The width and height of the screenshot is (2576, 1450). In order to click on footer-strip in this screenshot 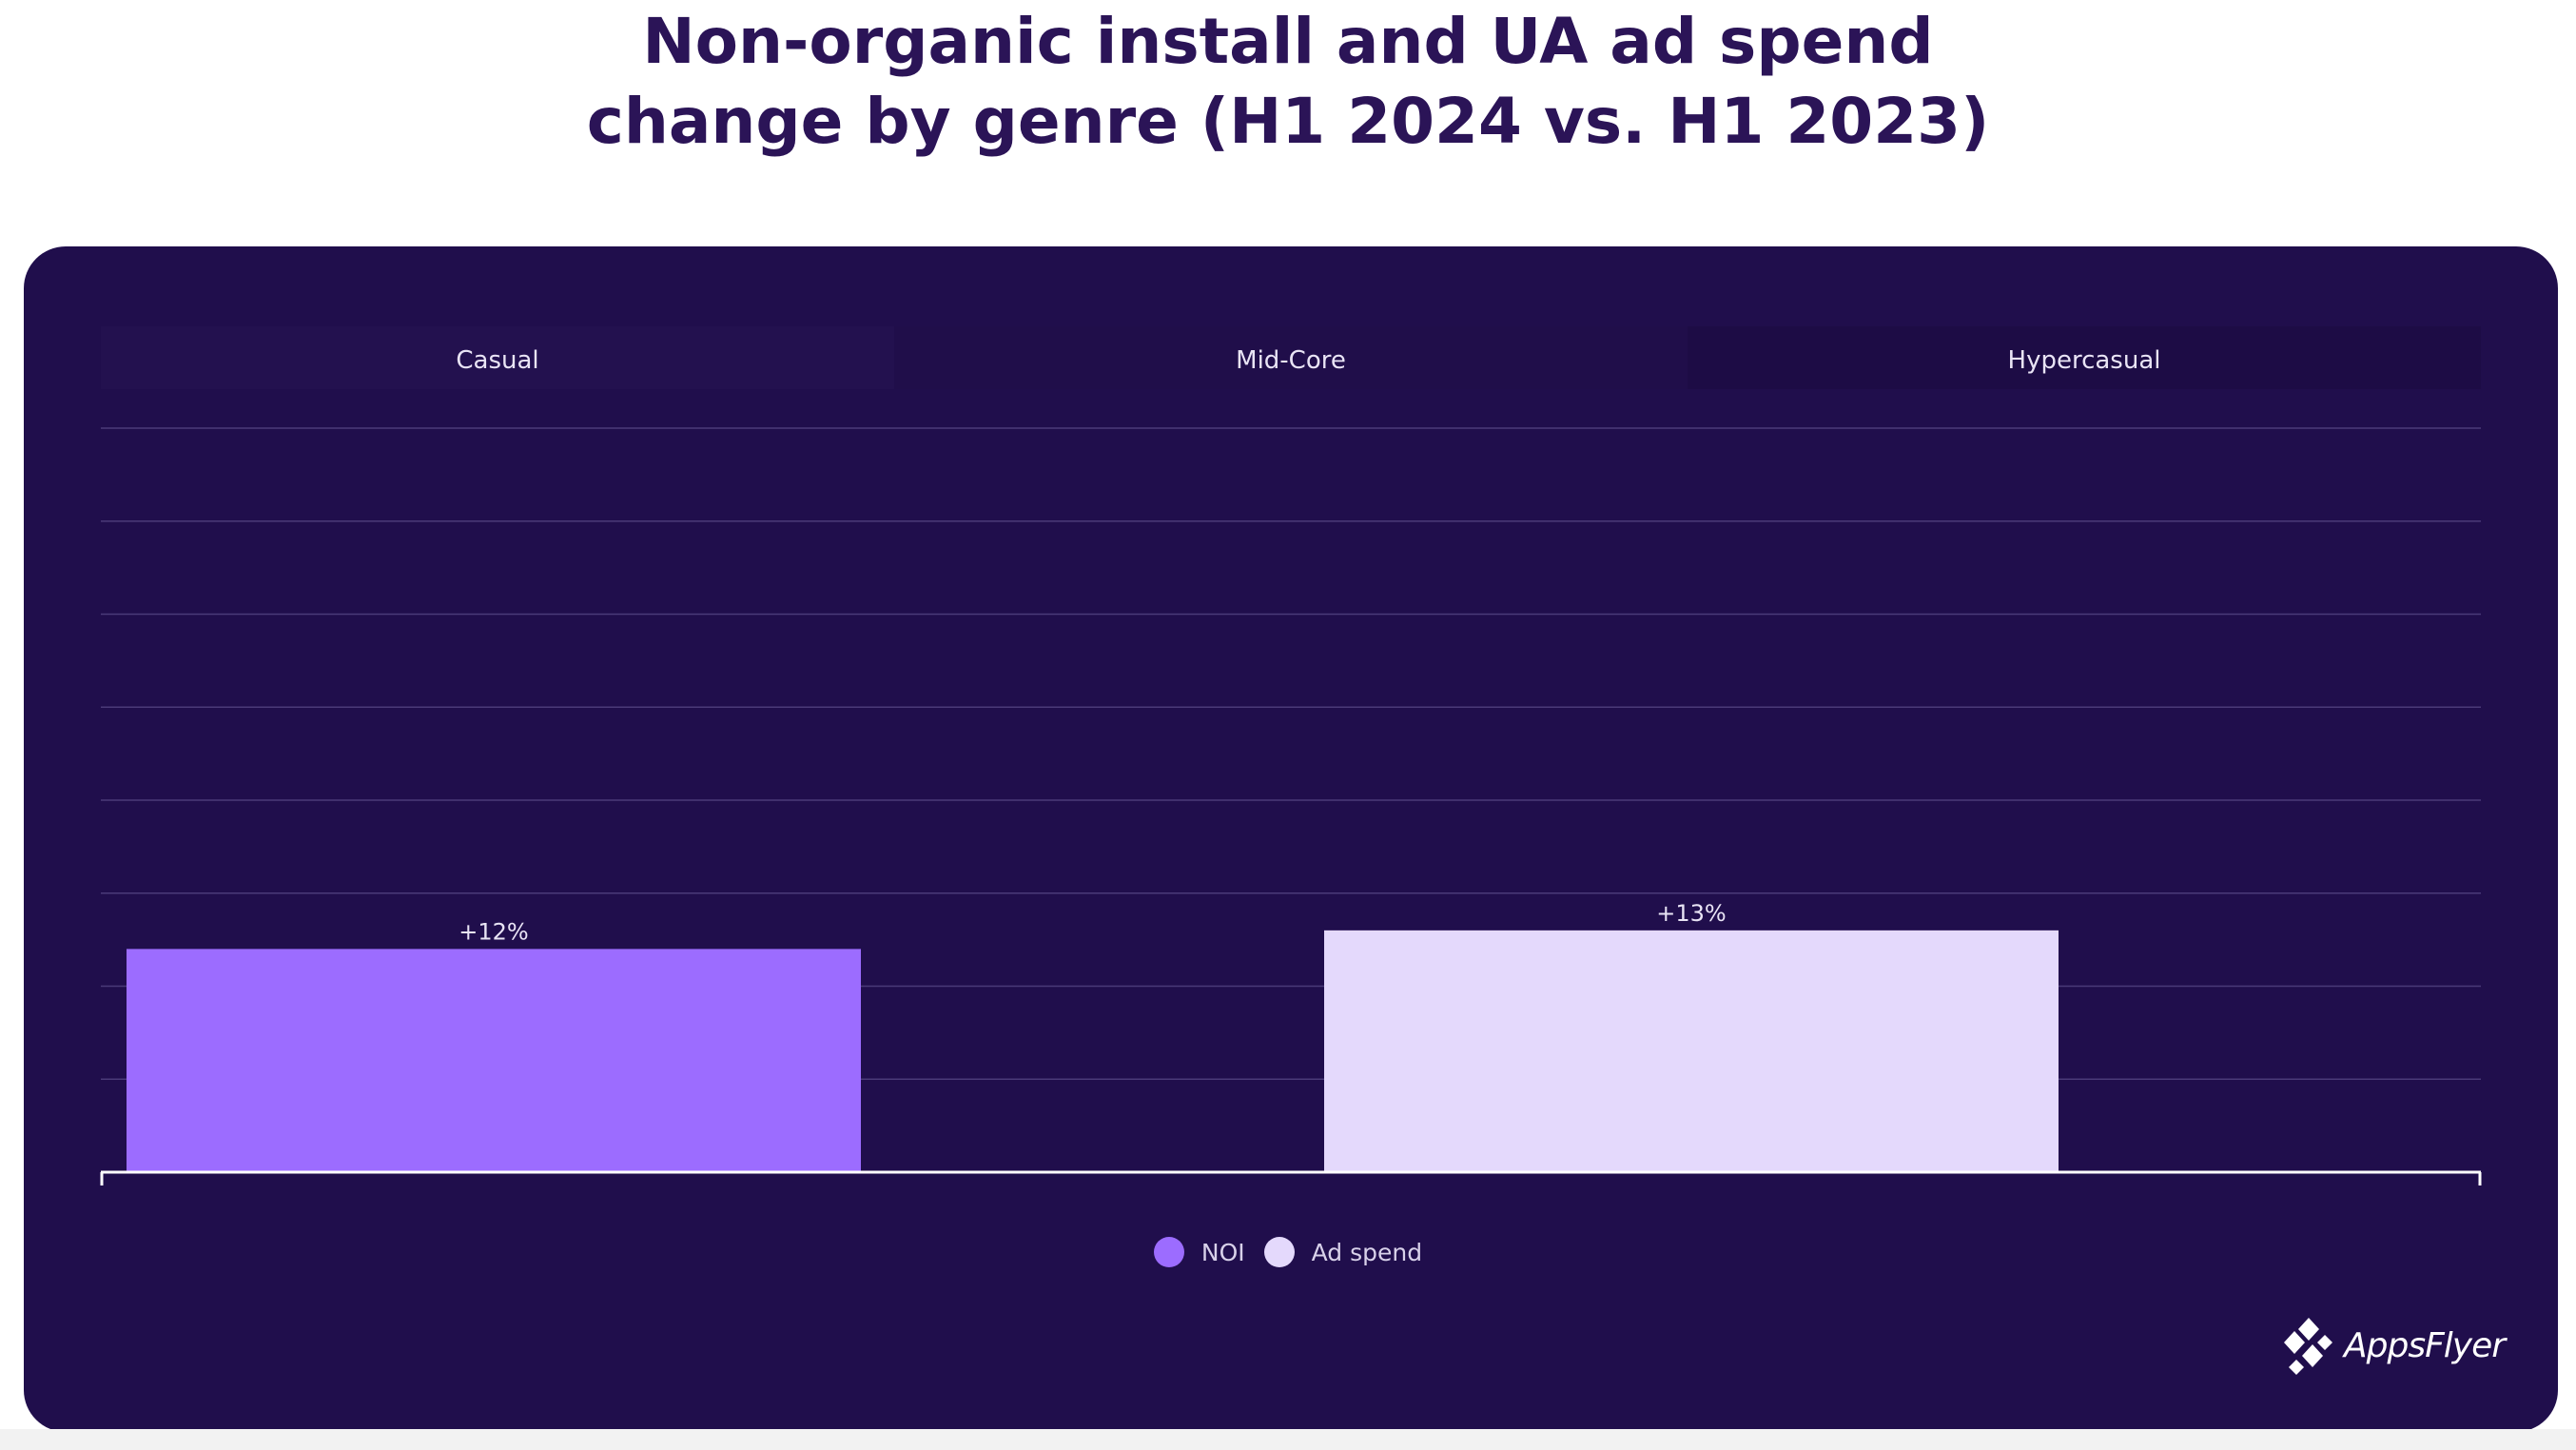, I will do `click(1288, 1439)`.